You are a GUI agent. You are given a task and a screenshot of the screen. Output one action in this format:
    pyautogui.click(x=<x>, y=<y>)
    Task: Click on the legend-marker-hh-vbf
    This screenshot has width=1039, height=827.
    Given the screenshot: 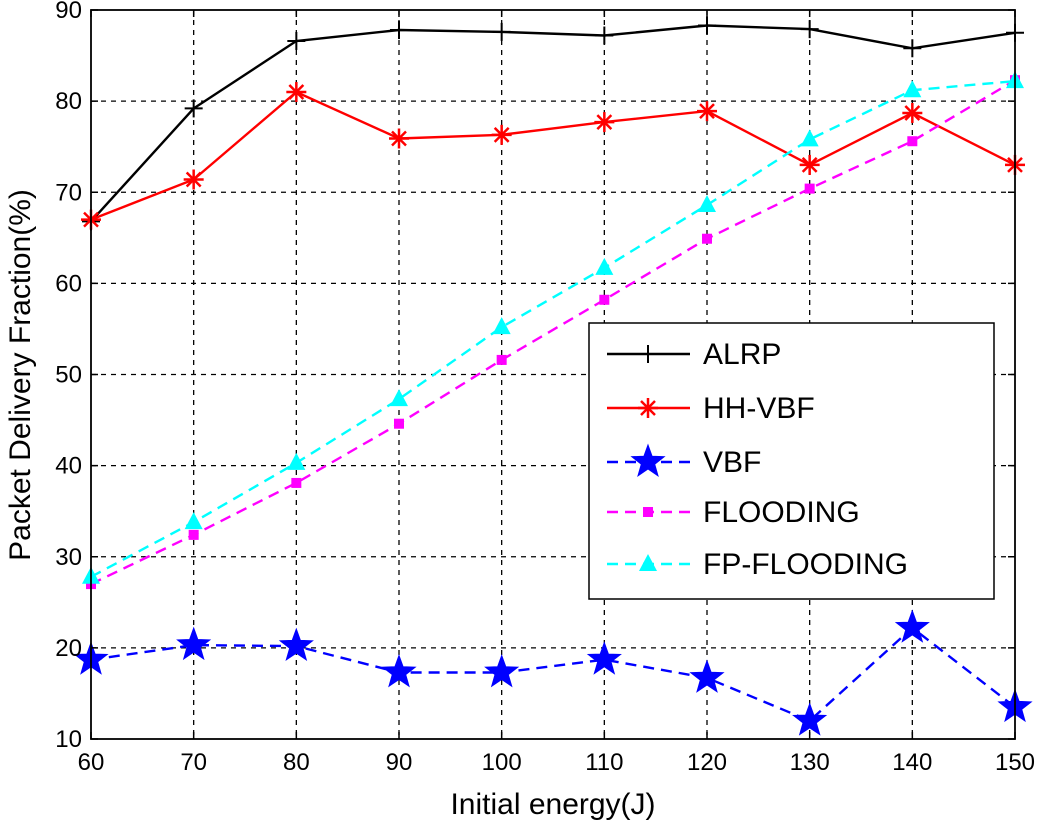 What is the action you would take?
    pyautogui.click(x=648, y=408)
    